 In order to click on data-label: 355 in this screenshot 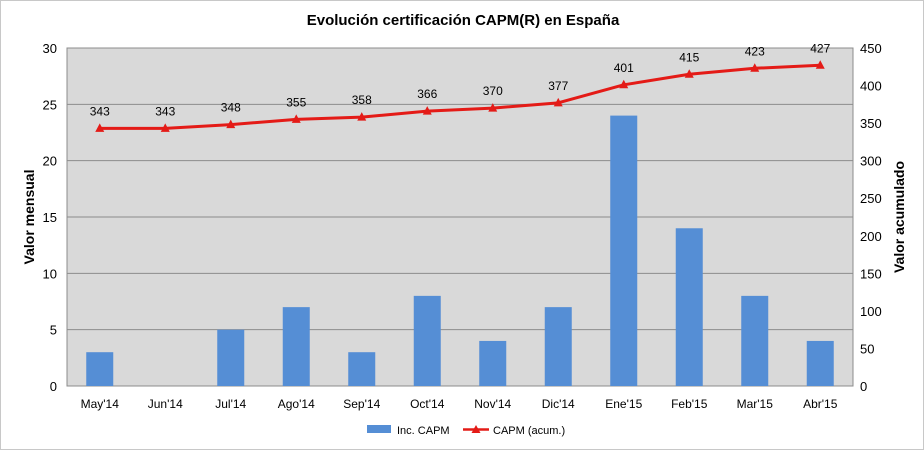, I will do `click(296, 102)`.